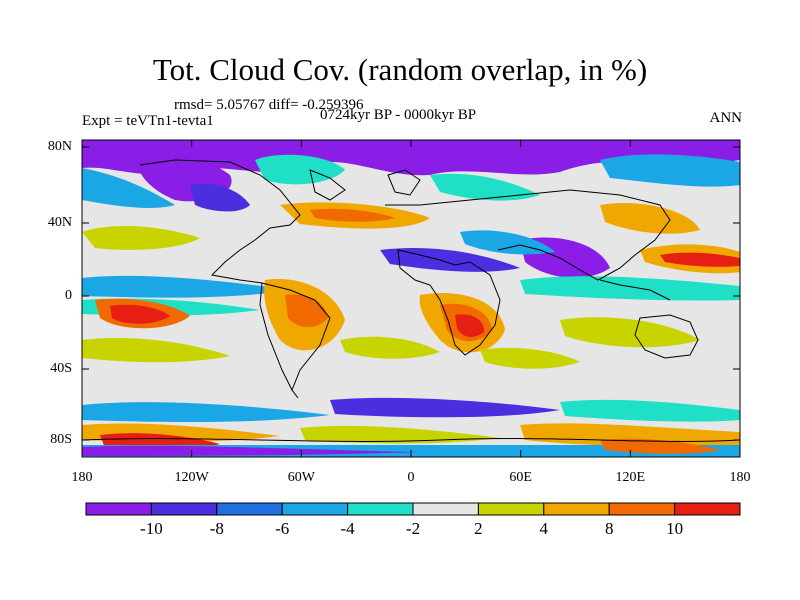 This screenshot has width=800, height=600. What do you see at coordinates (61, 368) in the screenshot?
I see `lat-tick-label: 40S` at bounding box center [61, 368].